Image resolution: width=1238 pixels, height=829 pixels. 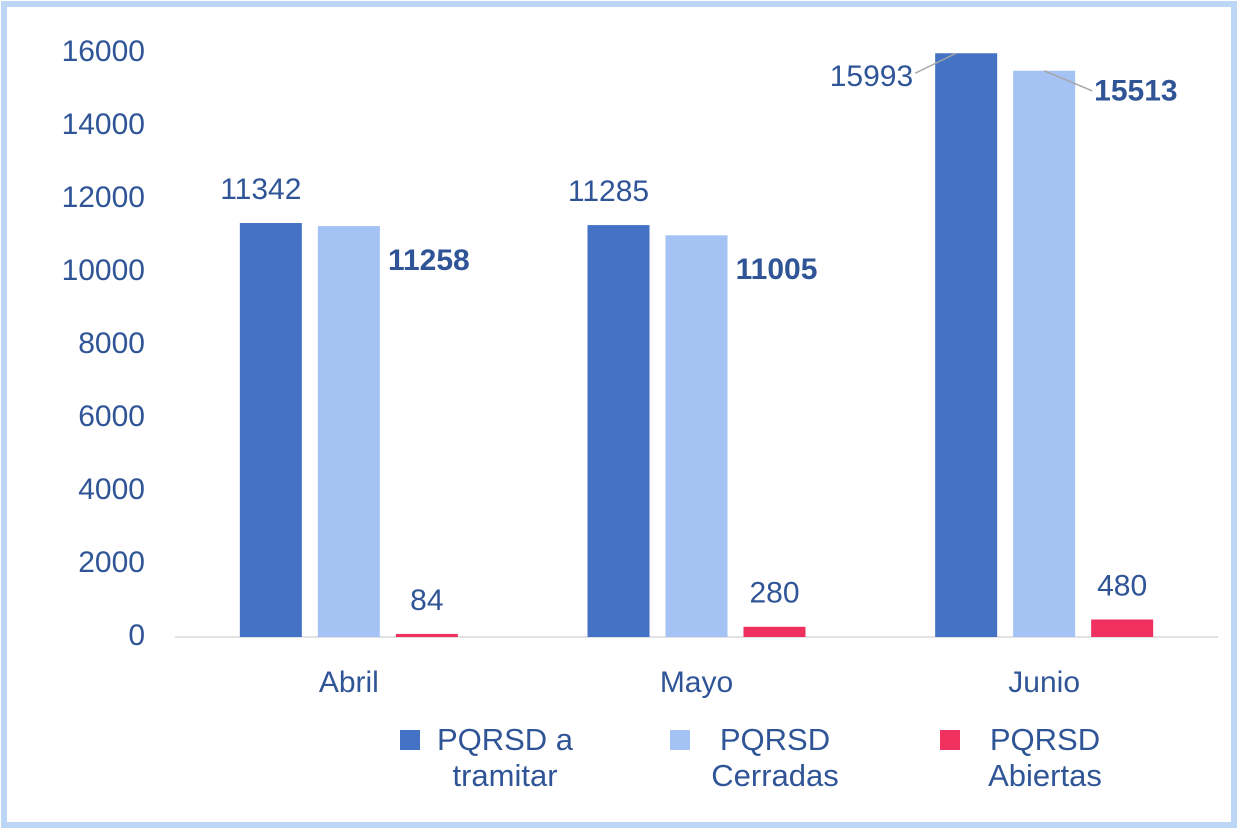 What do you see at coordinates (774, 593) in the screenshot?
I see `data-label: 280` at bounding box center [774, 593].